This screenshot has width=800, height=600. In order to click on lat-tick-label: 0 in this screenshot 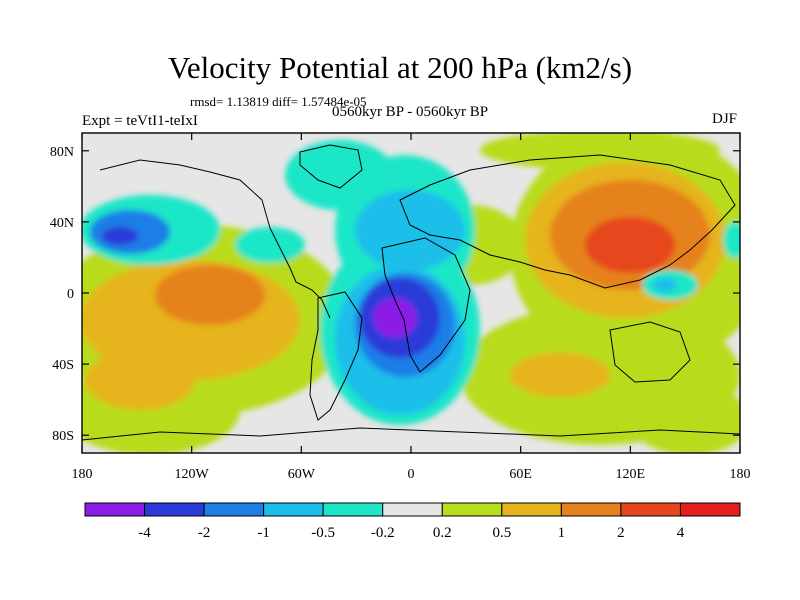, I will do `click(70, 294)`.